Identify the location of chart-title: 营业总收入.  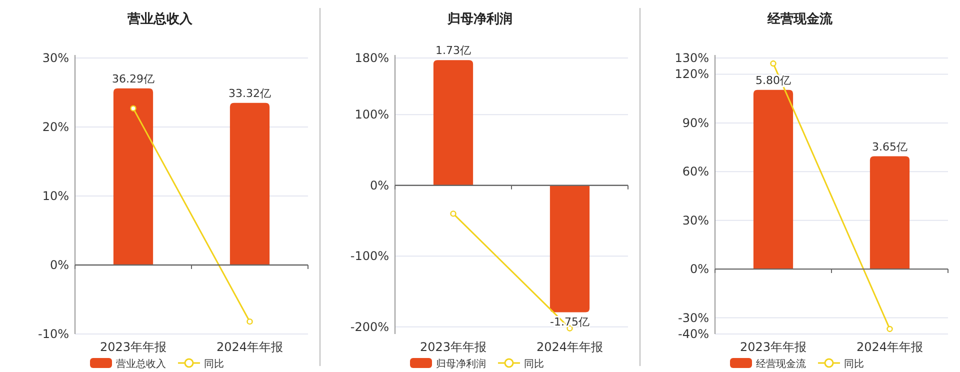
(160, 19).